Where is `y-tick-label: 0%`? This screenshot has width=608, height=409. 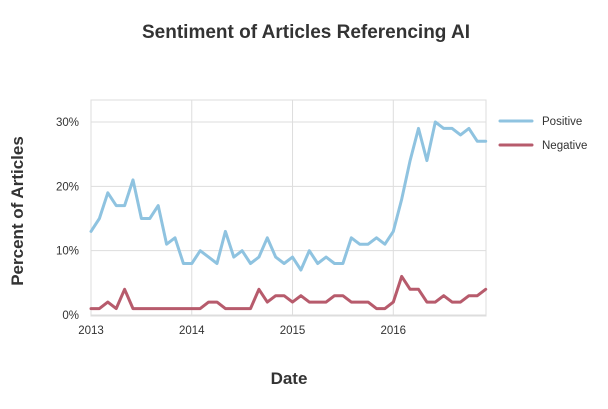 y-tick-label: 0% is located at coordinates (70, 316).